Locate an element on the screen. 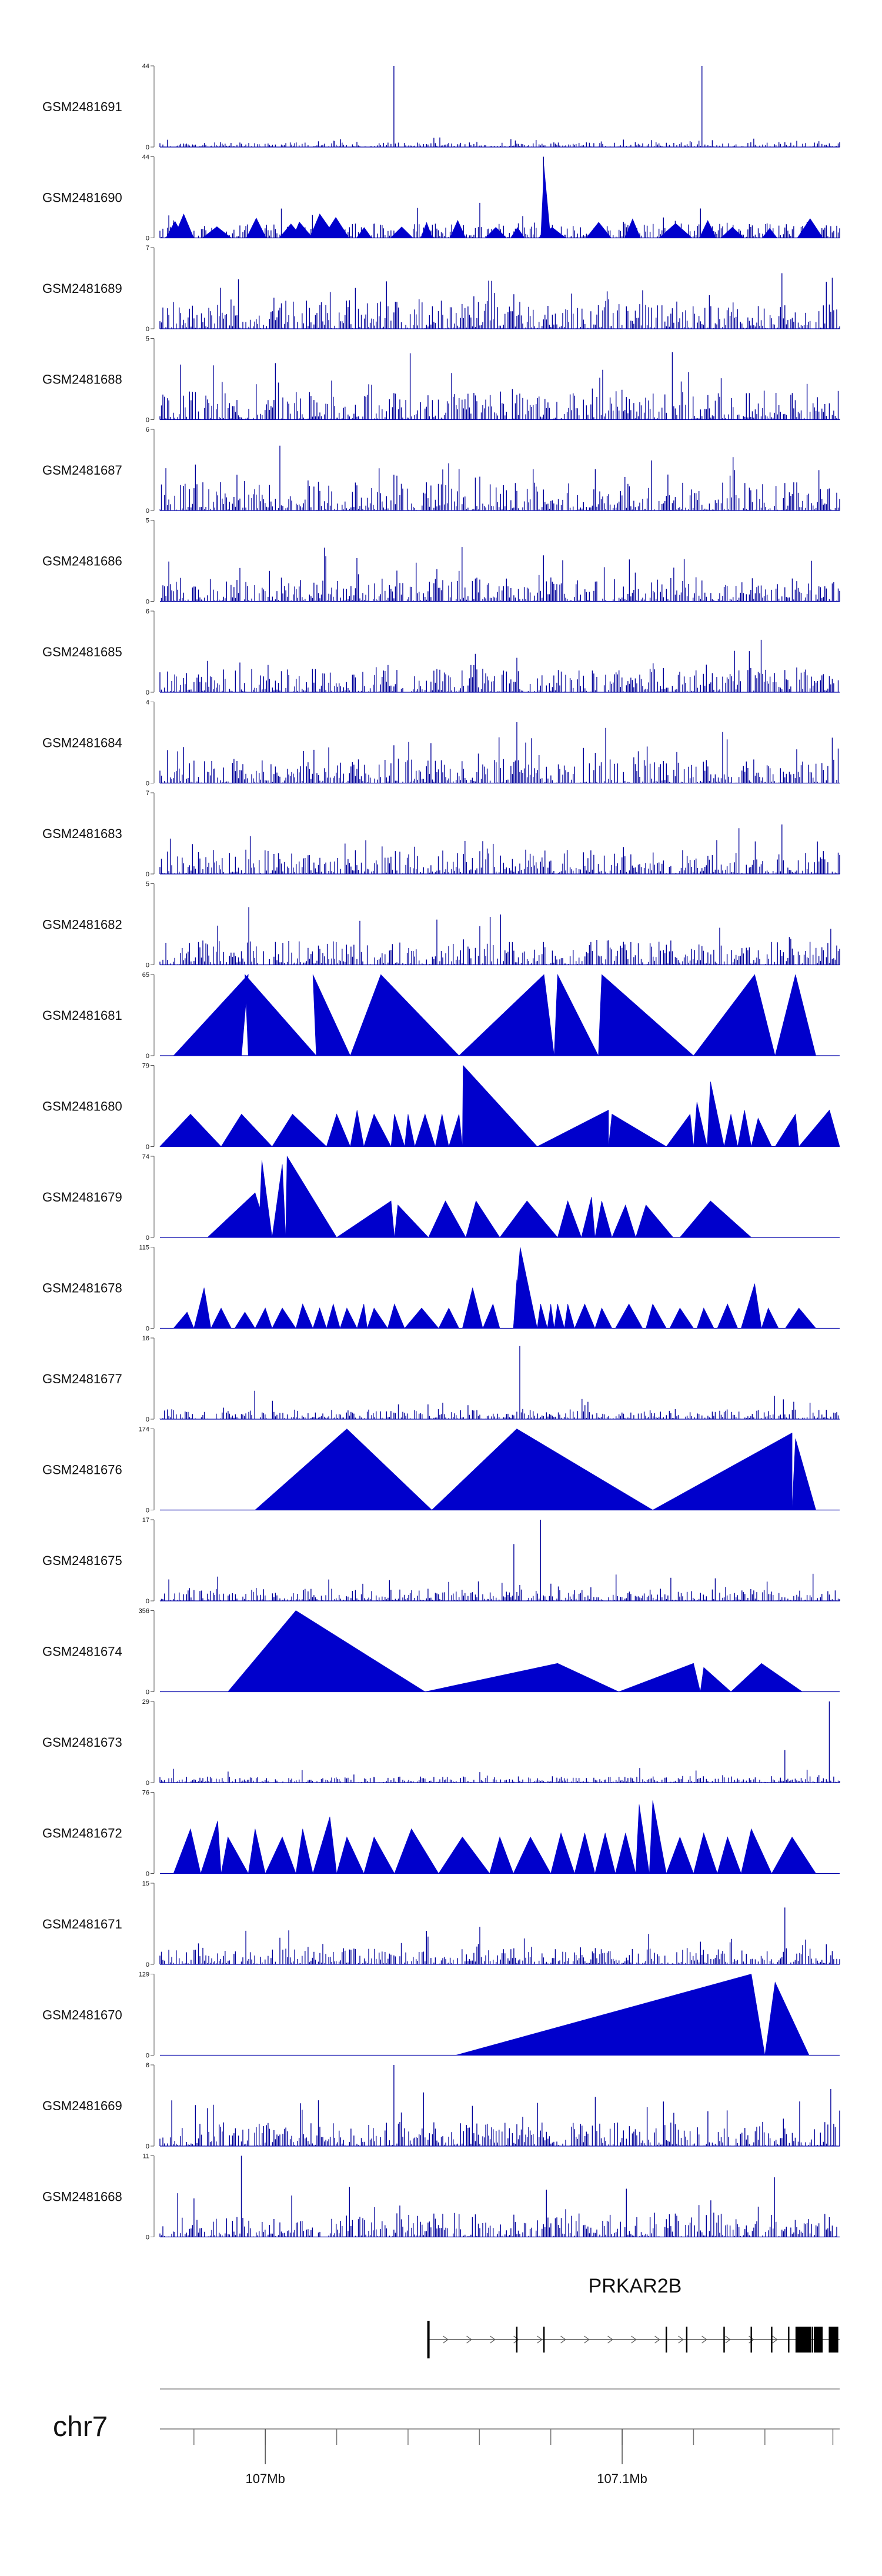 Image resolution: width=882 pixels, height=2576 pixels. track-ymax-label: 65 is located at coordinates (145, 975).